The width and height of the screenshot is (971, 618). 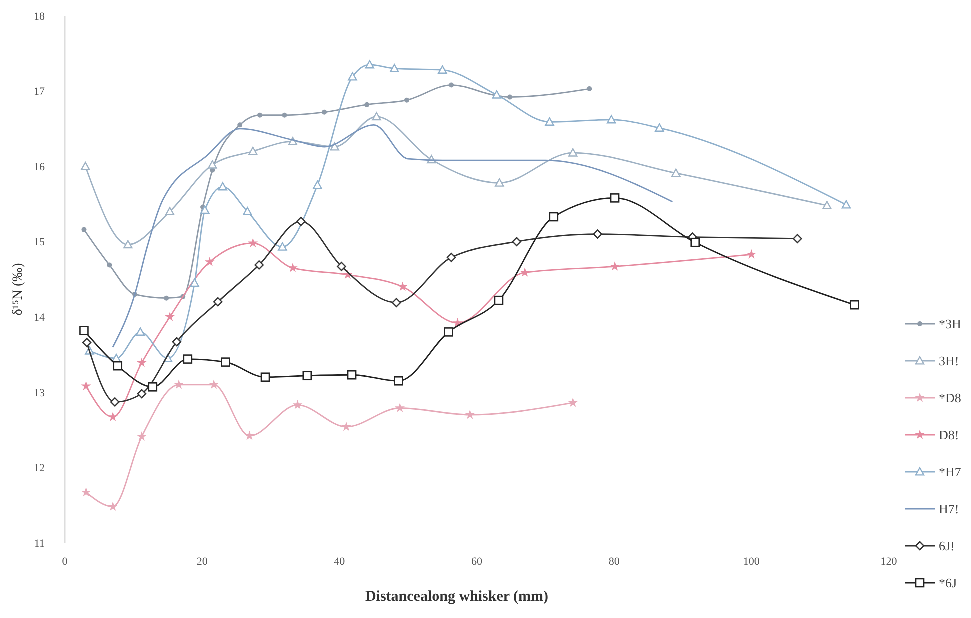 What do you see at coordinates (40, 16) in the screenshot?
I see `y-tick-label: 18` at bounding box center [40, 16].